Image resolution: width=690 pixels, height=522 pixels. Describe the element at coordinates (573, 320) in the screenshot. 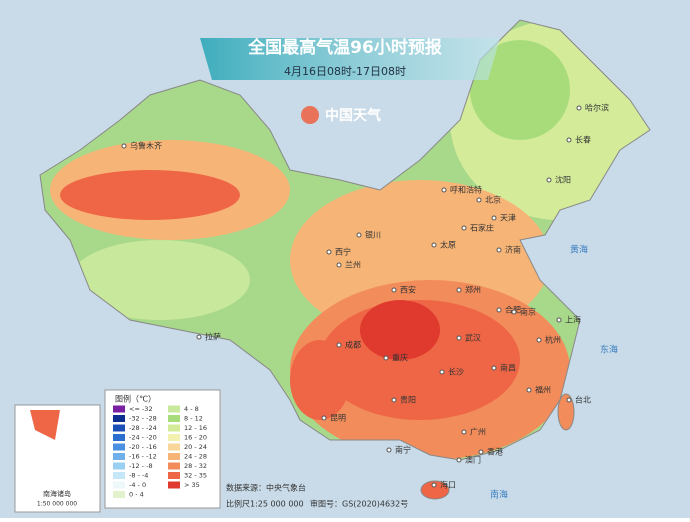

I see `city-label: 上海` at that location.